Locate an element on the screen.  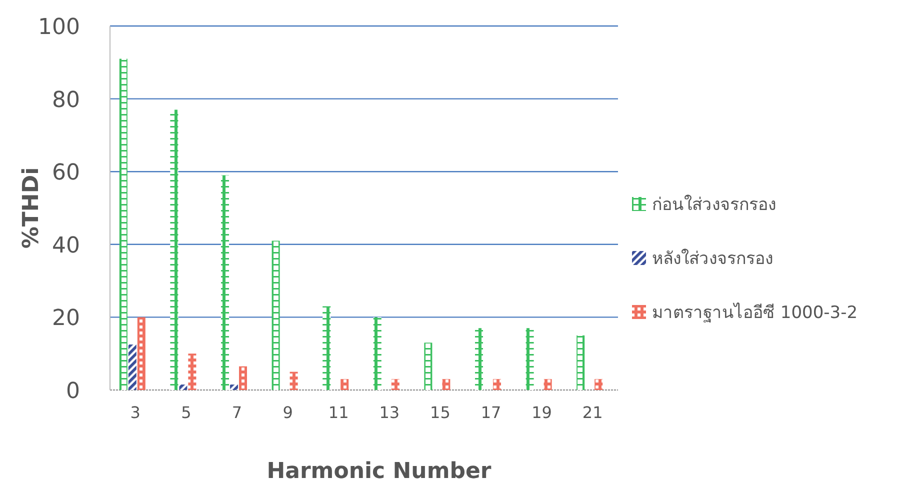
y-tick-label: 80 is located at coordinates (66, 100).